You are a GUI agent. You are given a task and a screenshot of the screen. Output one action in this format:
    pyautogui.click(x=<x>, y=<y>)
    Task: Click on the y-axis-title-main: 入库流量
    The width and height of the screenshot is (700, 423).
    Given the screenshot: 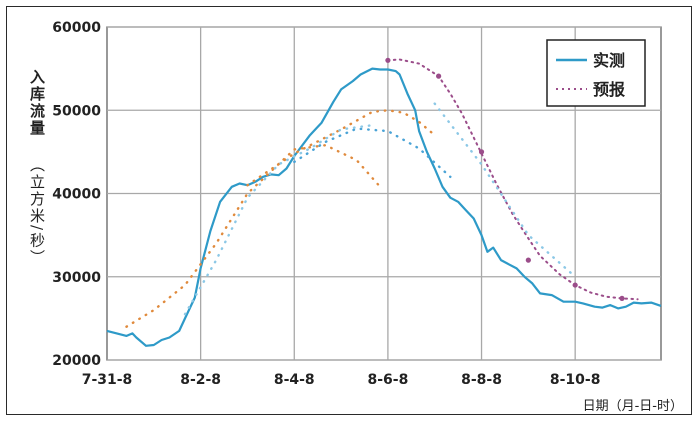 What is the action you would take?
    pyautogui.click(x=37, y=103)
    